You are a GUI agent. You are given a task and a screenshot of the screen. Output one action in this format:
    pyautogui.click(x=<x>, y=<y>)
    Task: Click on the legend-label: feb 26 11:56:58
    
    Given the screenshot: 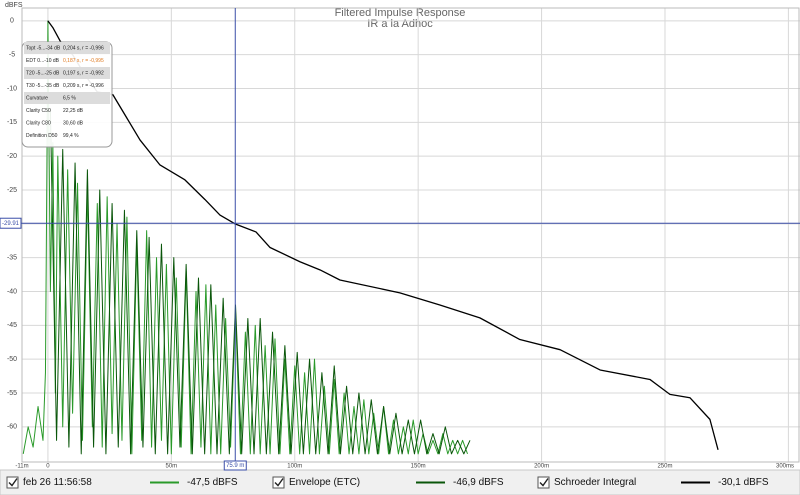 What is the action you would take?
    pyautogui.click(x=57, y=482)
    